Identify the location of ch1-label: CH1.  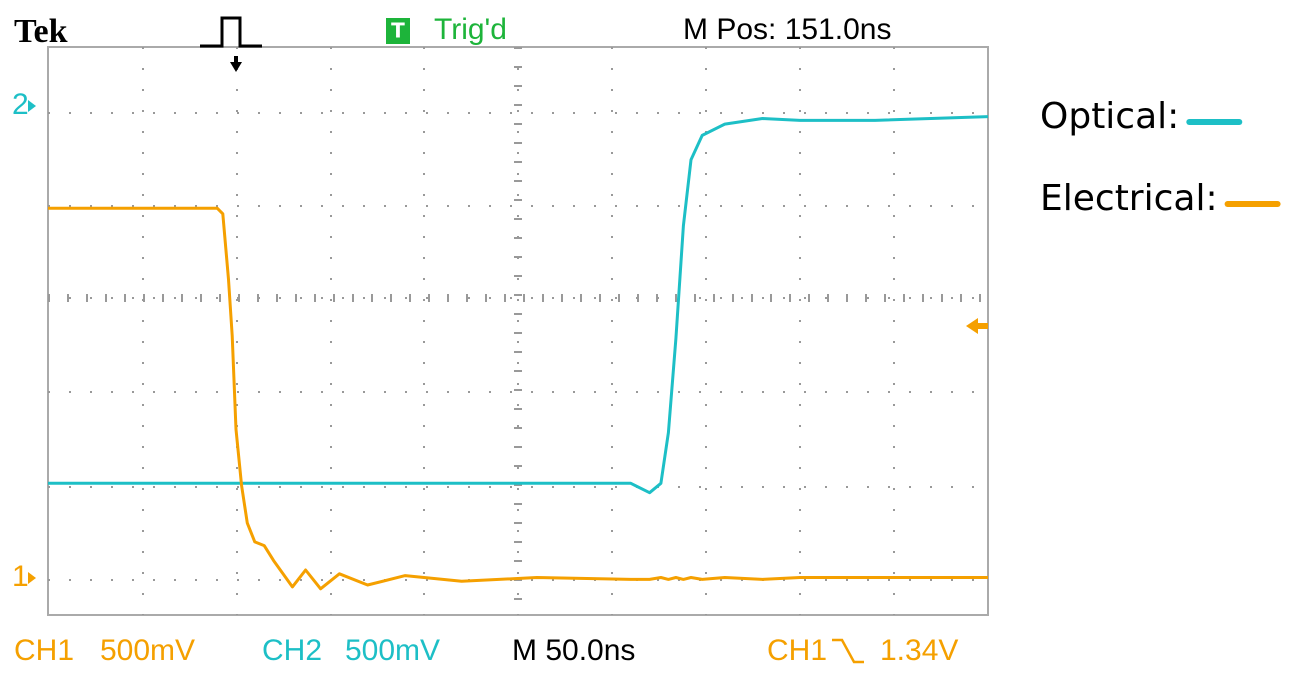
(44, 650).